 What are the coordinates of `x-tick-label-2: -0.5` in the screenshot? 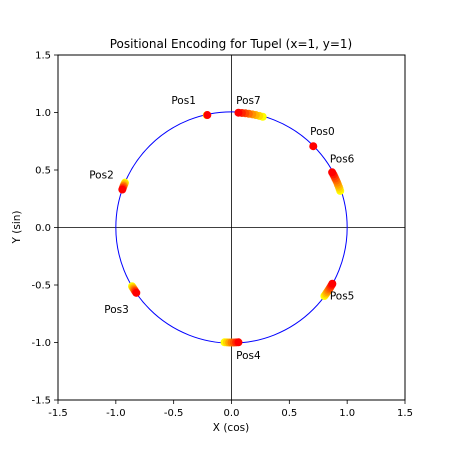 It's located at (174, 413).